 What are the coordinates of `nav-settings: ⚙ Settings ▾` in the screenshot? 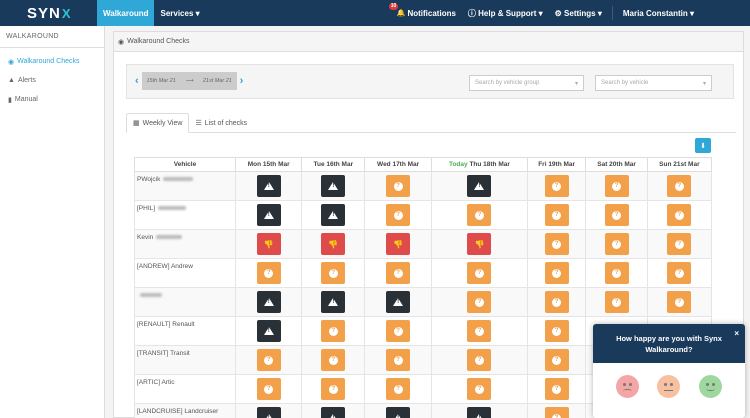 It's located at (578, 13).